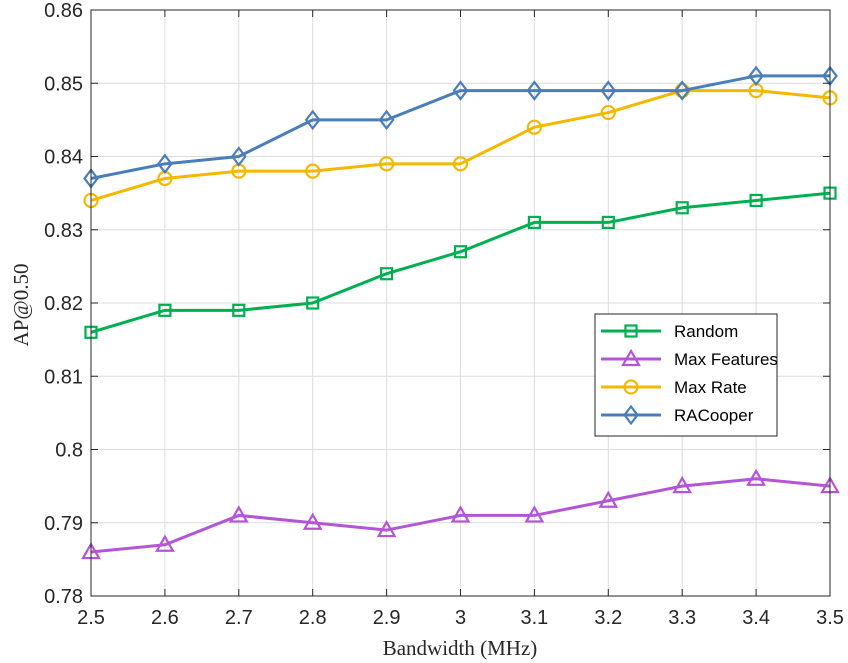  Describe the element at coordinates (460, 648) in the screenshot. I see `x-axis-label: Bandwidth (MHz)` at that location.